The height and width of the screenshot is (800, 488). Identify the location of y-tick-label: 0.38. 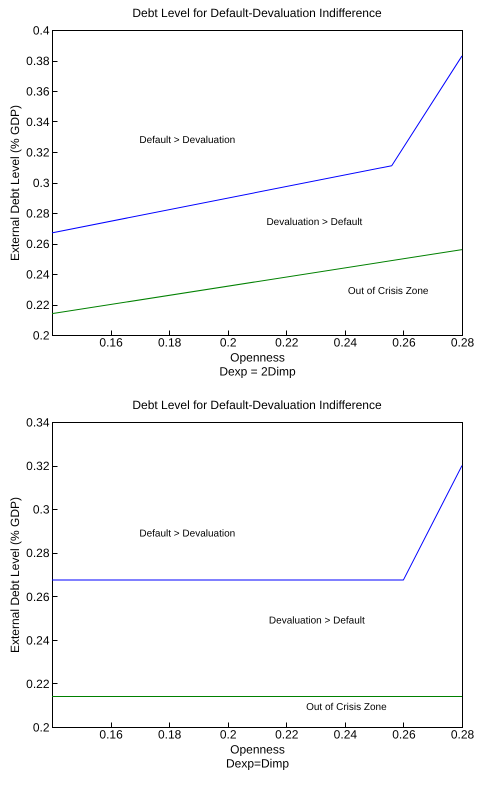
(38, 61).